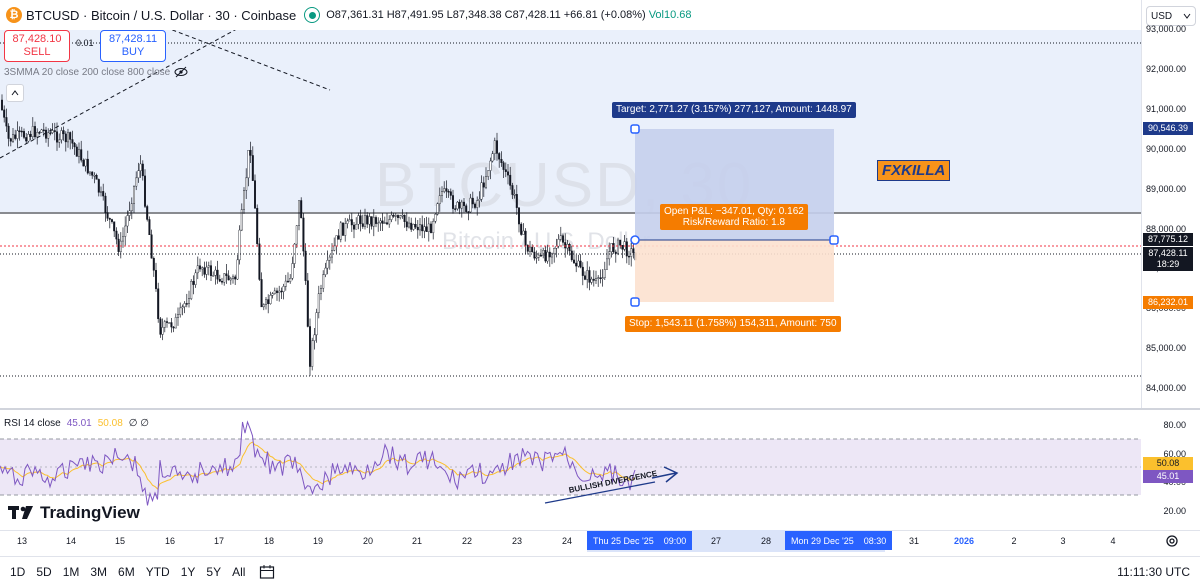  Describe the element at coordinates (15, 93) in the screenshot. I see `collapse-chevron-icon` at that location.